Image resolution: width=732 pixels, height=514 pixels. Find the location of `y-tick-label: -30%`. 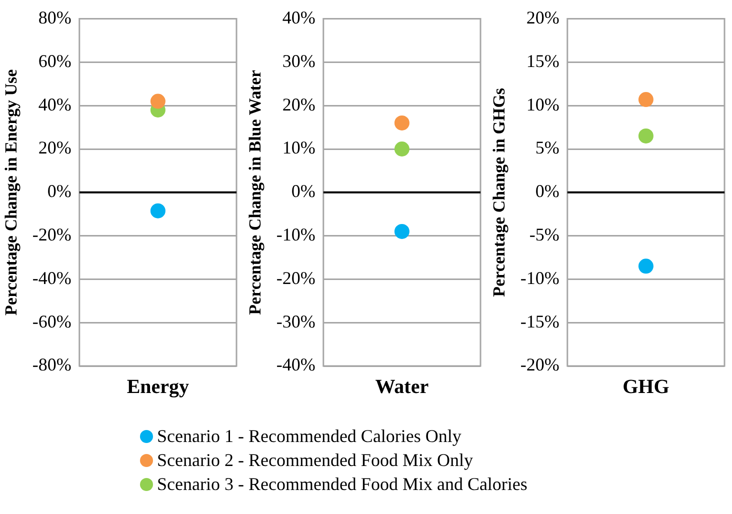

y-tick-label: -30% is located at coordinates (296, 321).